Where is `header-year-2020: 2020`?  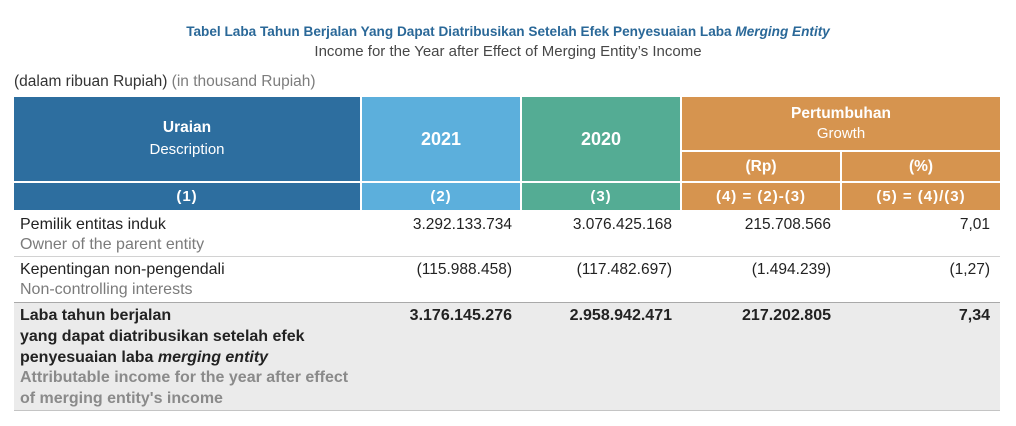 header-year-2020: 2020 is located at coordinates (601, 139).